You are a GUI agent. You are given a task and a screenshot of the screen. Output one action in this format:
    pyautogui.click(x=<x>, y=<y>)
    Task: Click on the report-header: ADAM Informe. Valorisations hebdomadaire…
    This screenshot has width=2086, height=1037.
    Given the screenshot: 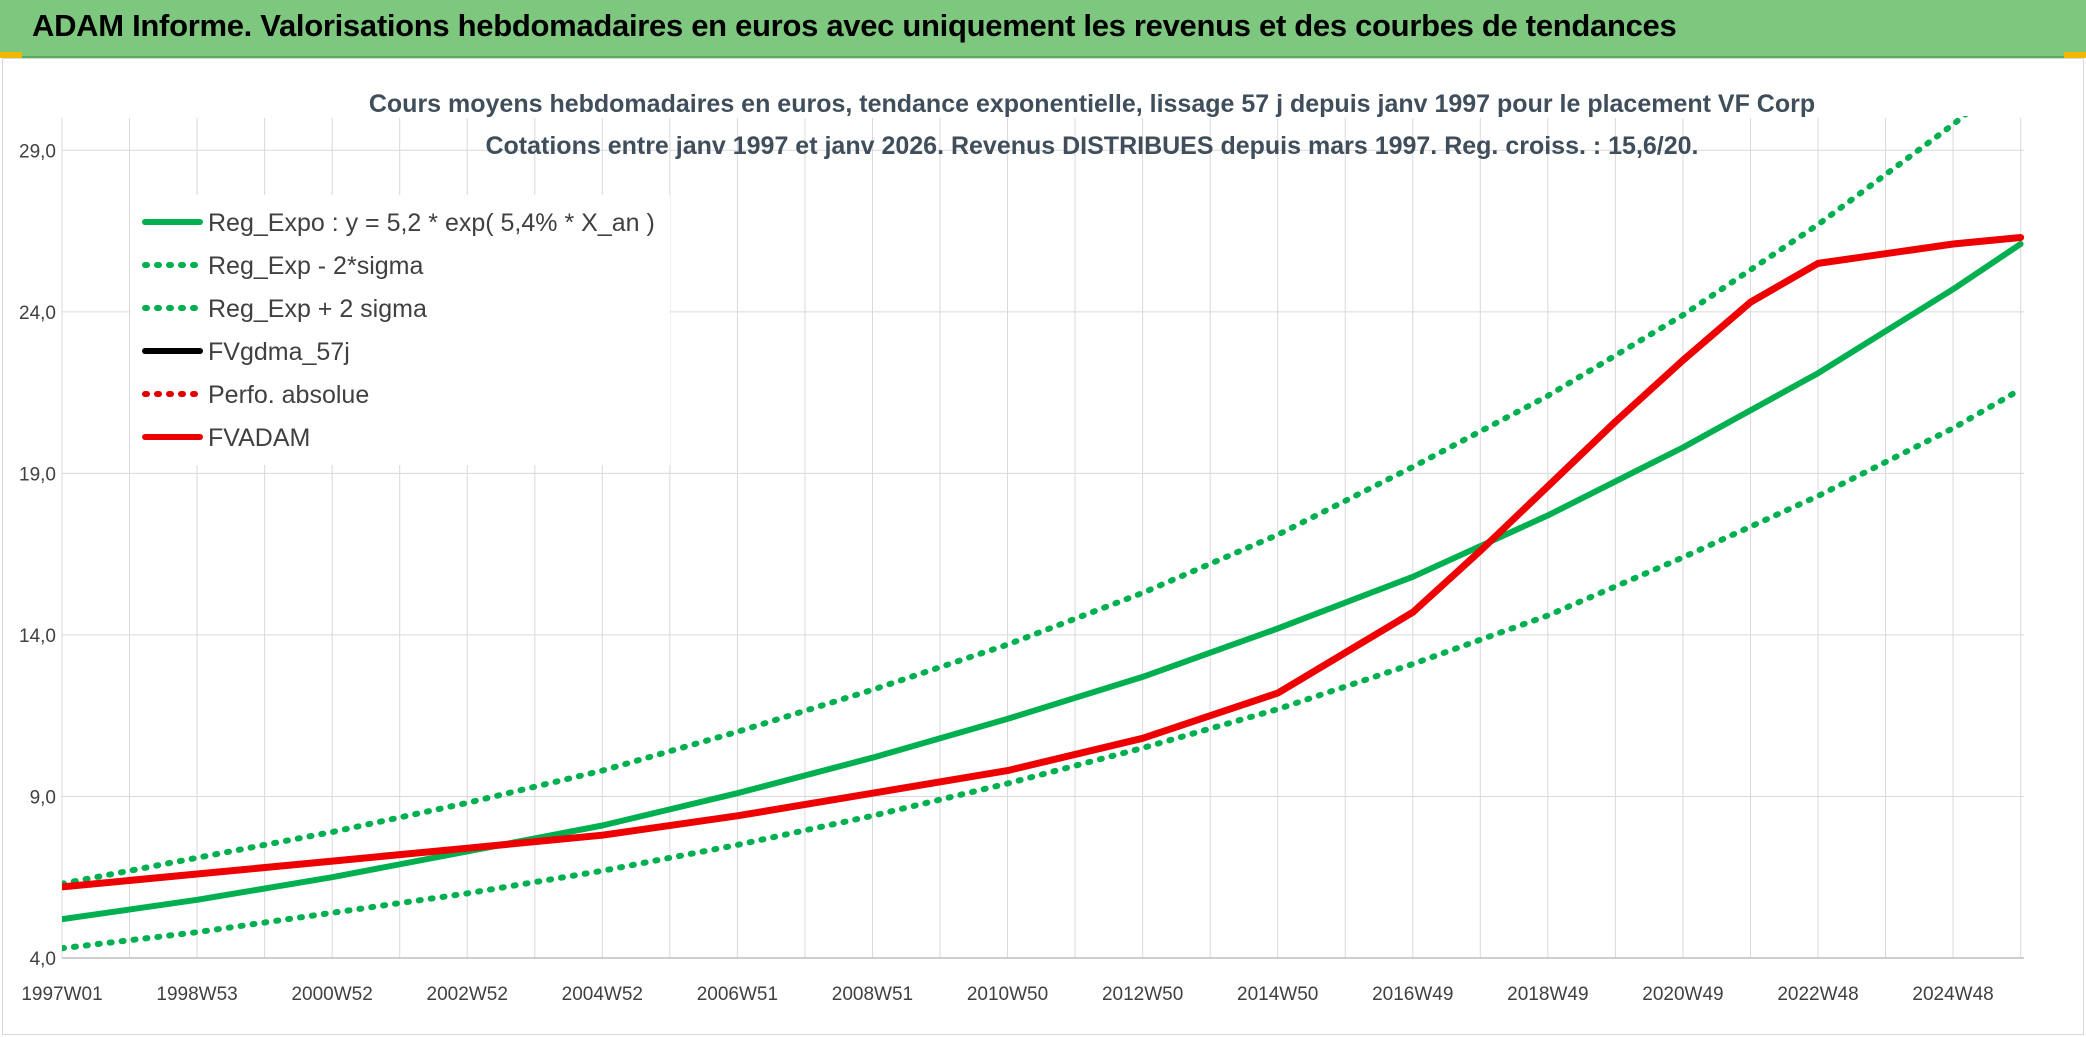 What is the action you would take?
    pyautogui.click(x=1043, y=29)
    